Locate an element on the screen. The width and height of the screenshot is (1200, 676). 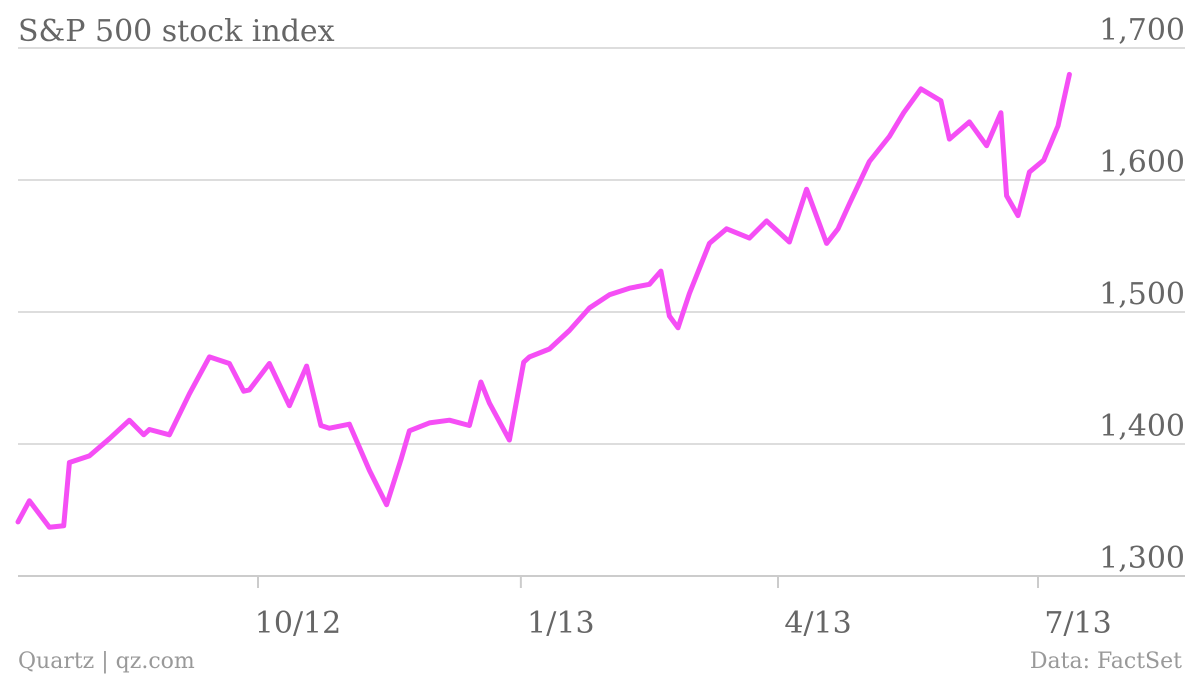
x-tick-label: 10/12 is located at coordinates (298, 623).